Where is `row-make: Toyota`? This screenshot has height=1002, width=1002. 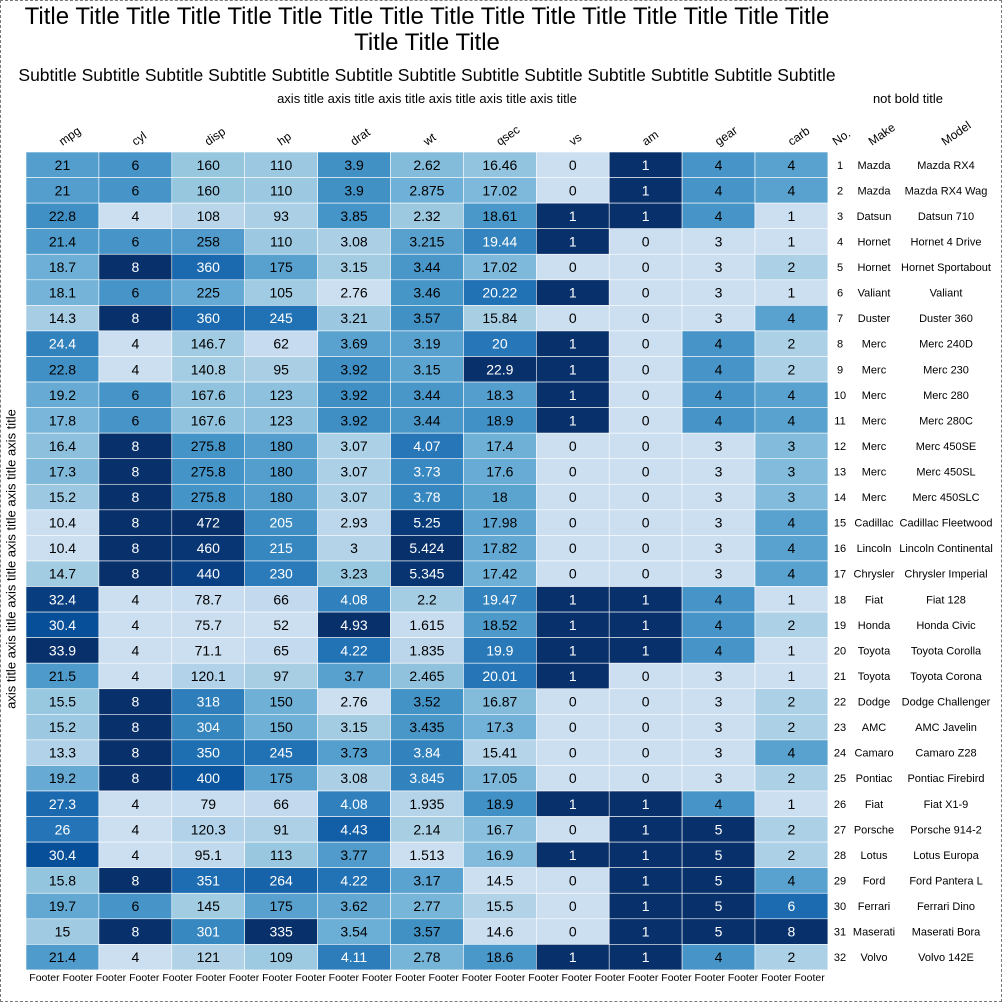
row-make: Toyota is located at coordinates (874, 651).